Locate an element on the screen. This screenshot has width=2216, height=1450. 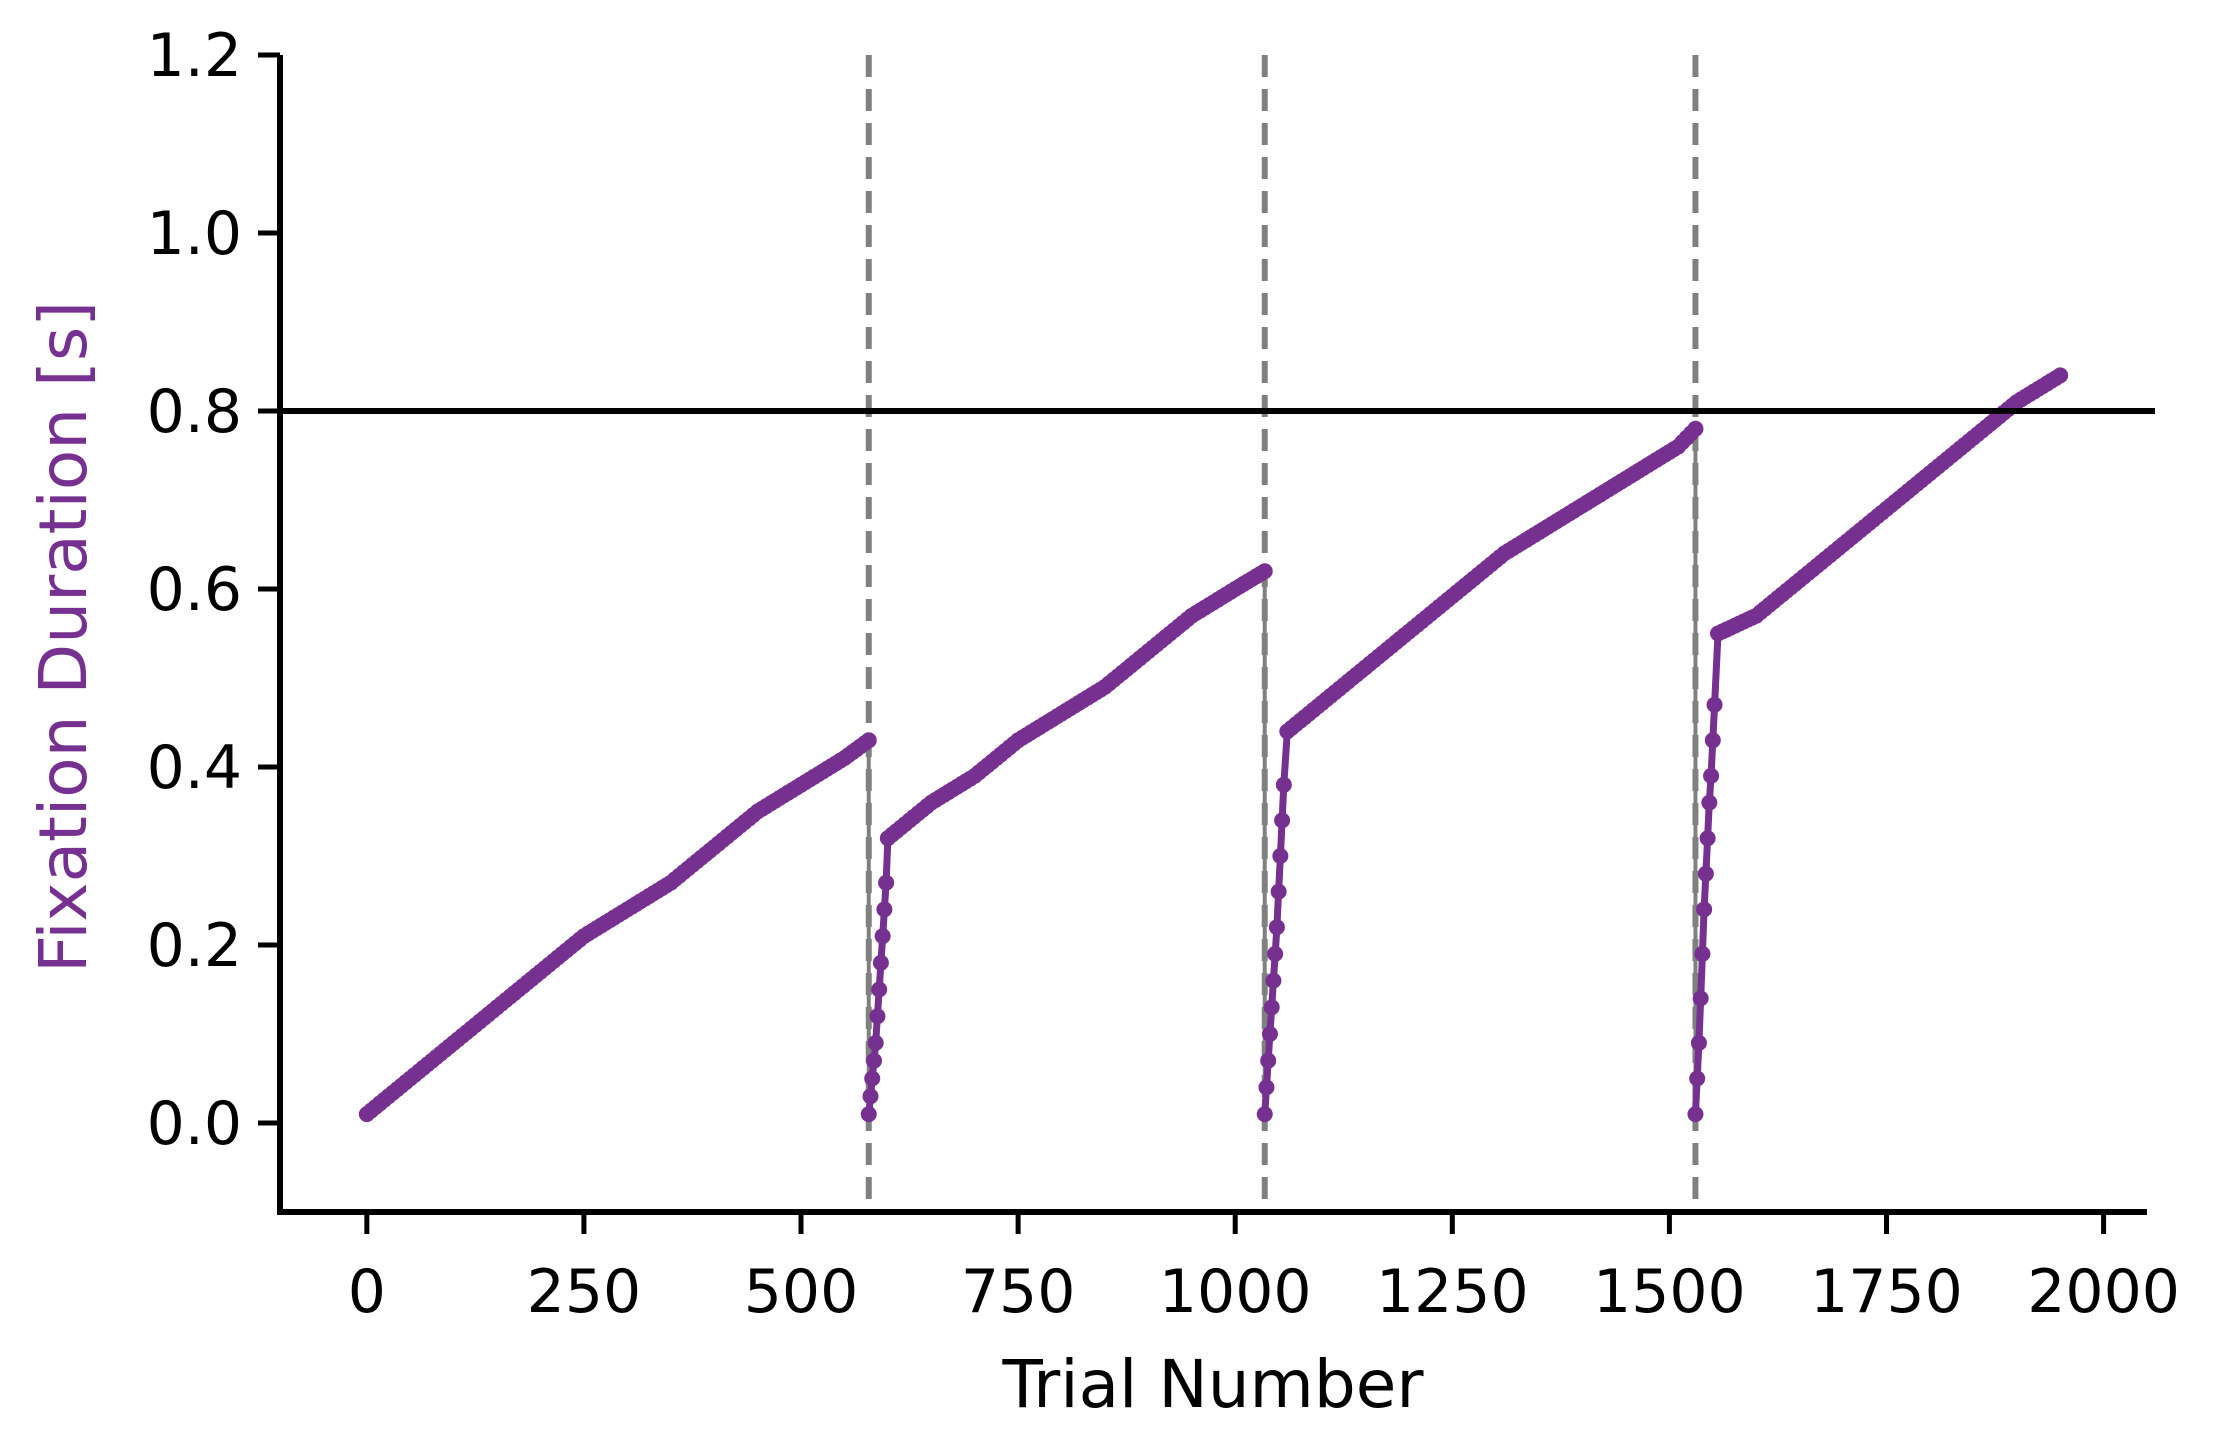
x-tick-label: 2000 is located at coordinates (2103, 1292).